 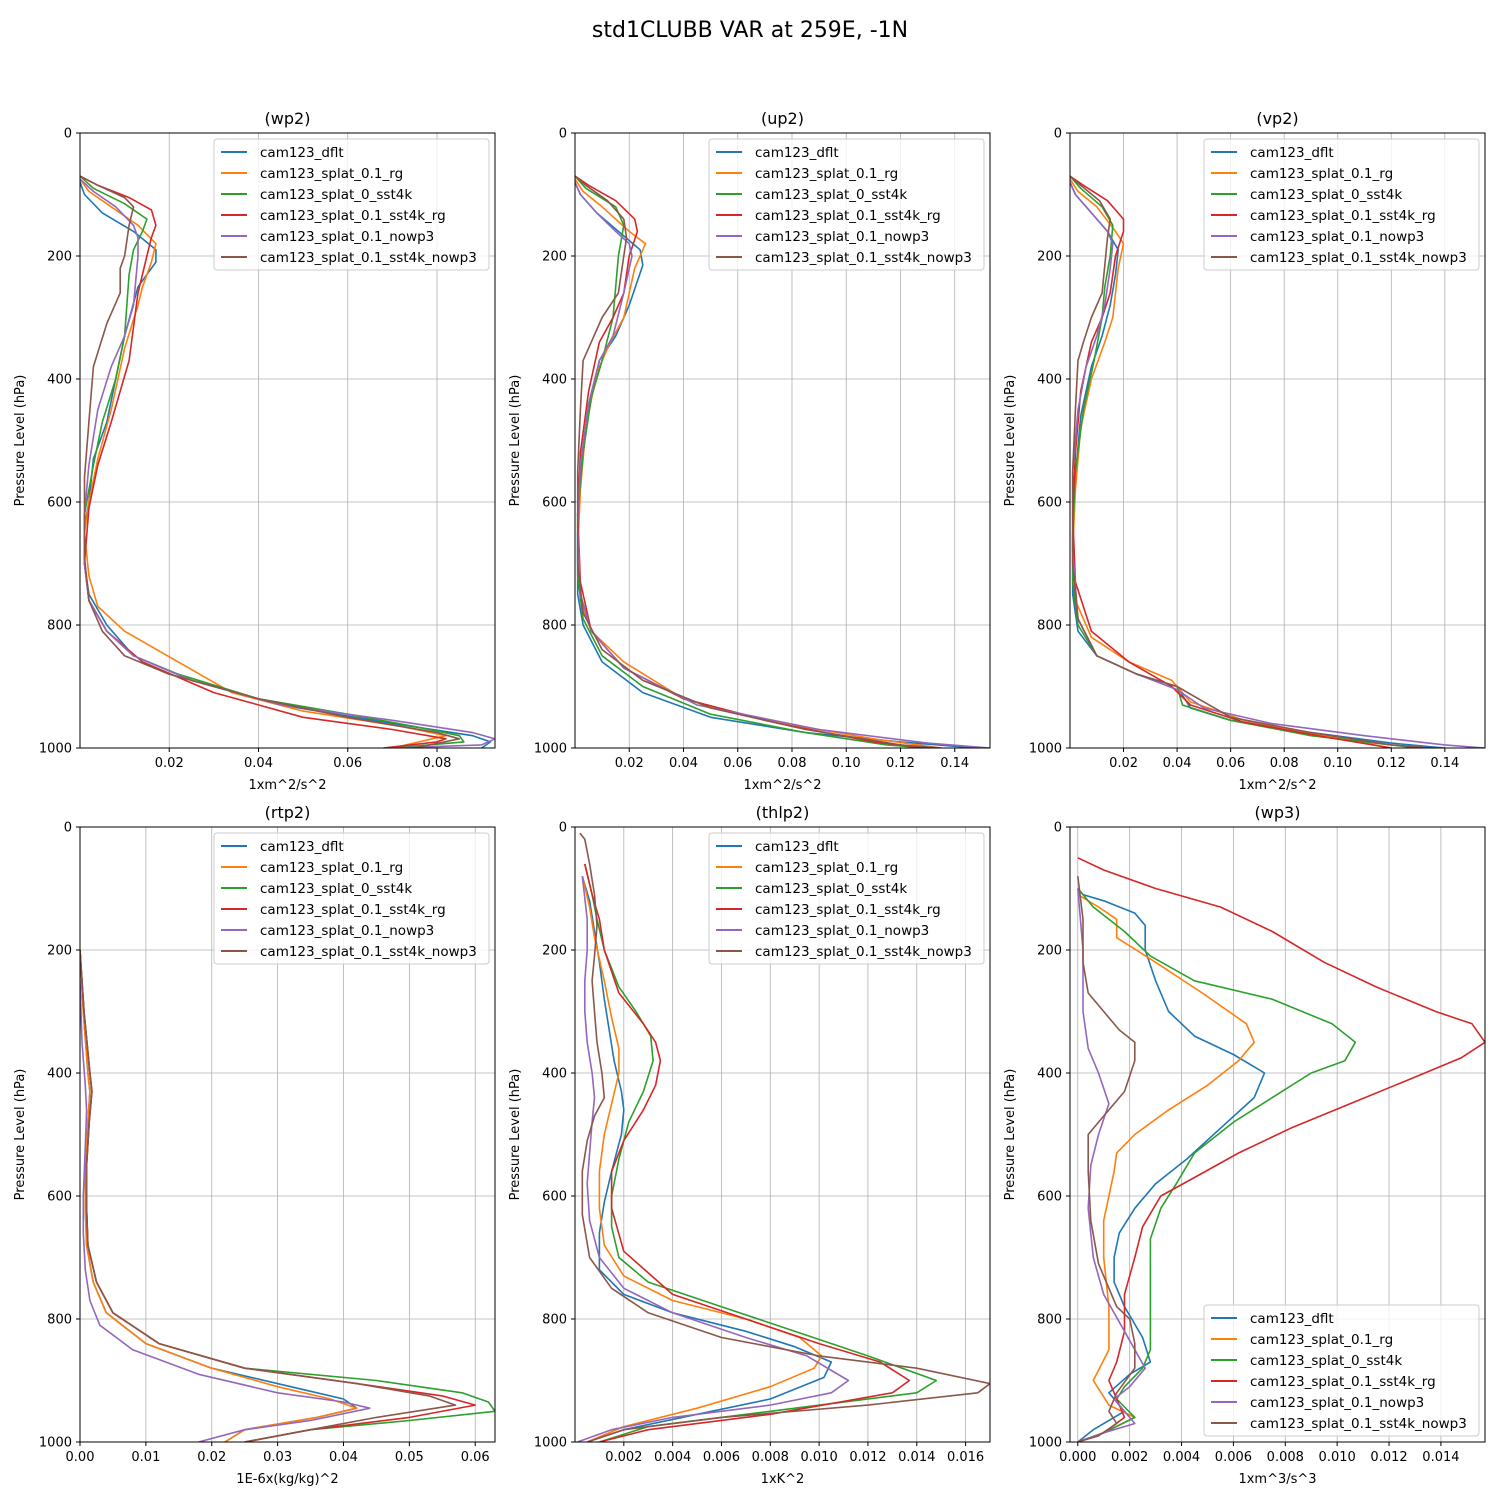 I want to click on x-axis-label: 1xm^3/s^3, so click(x=1277, y=1479).